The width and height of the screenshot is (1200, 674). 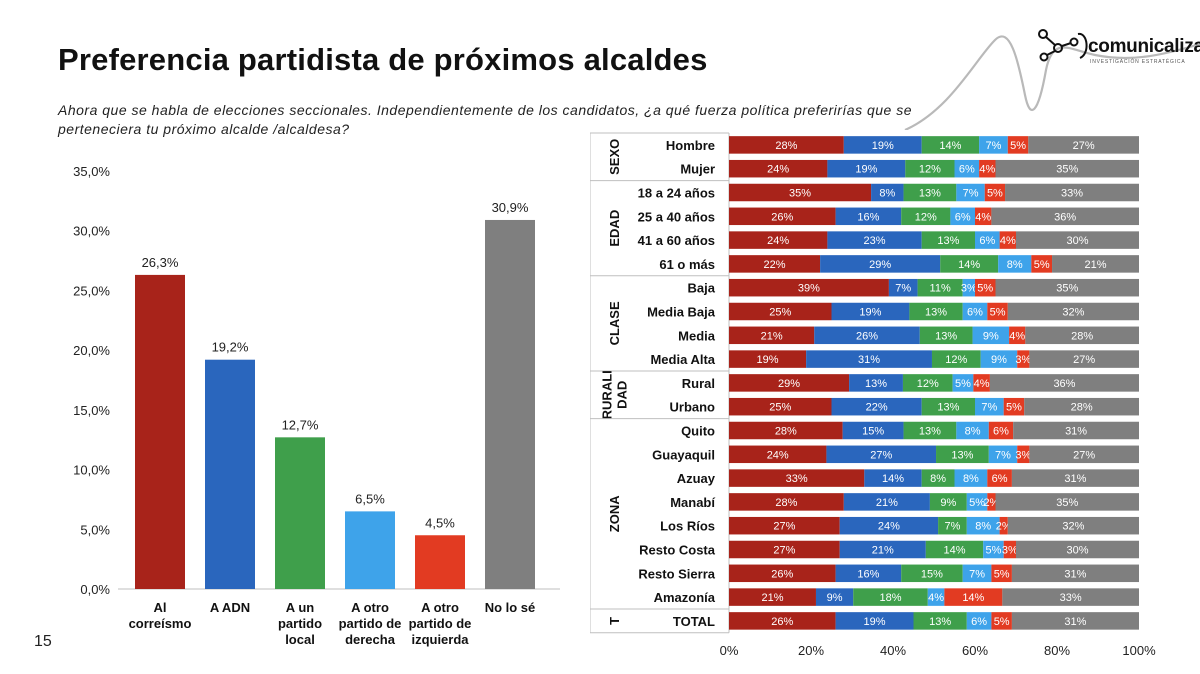 What do you see at coordinates (729, 650) in the screenshot?
I see `x-tick-label: 0%` at bounding box center [729, 650].